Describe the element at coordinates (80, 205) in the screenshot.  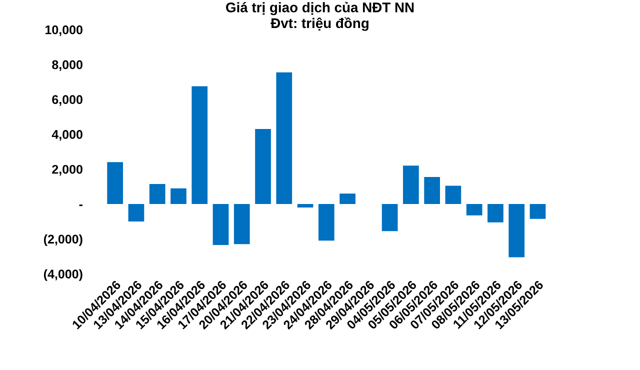
I see `y-tick-label: -` at that location.